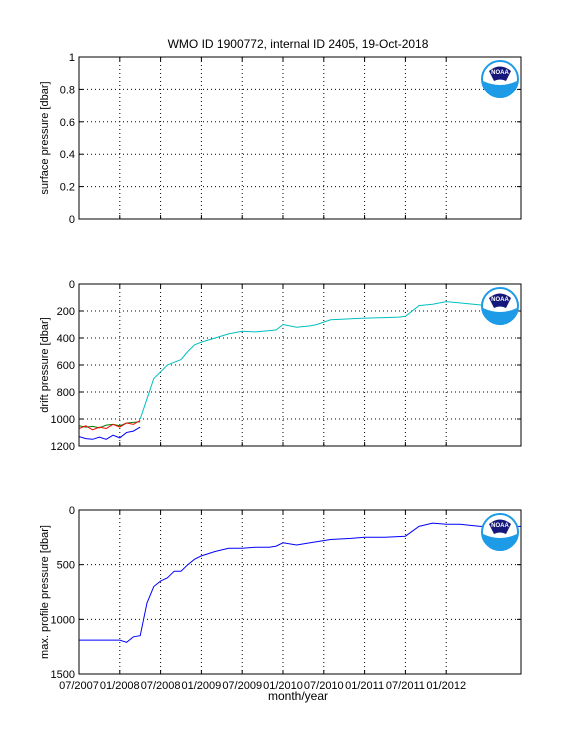 The image size is (576, 756). I want to click on y-tick-label: 400, so click(66, 339).